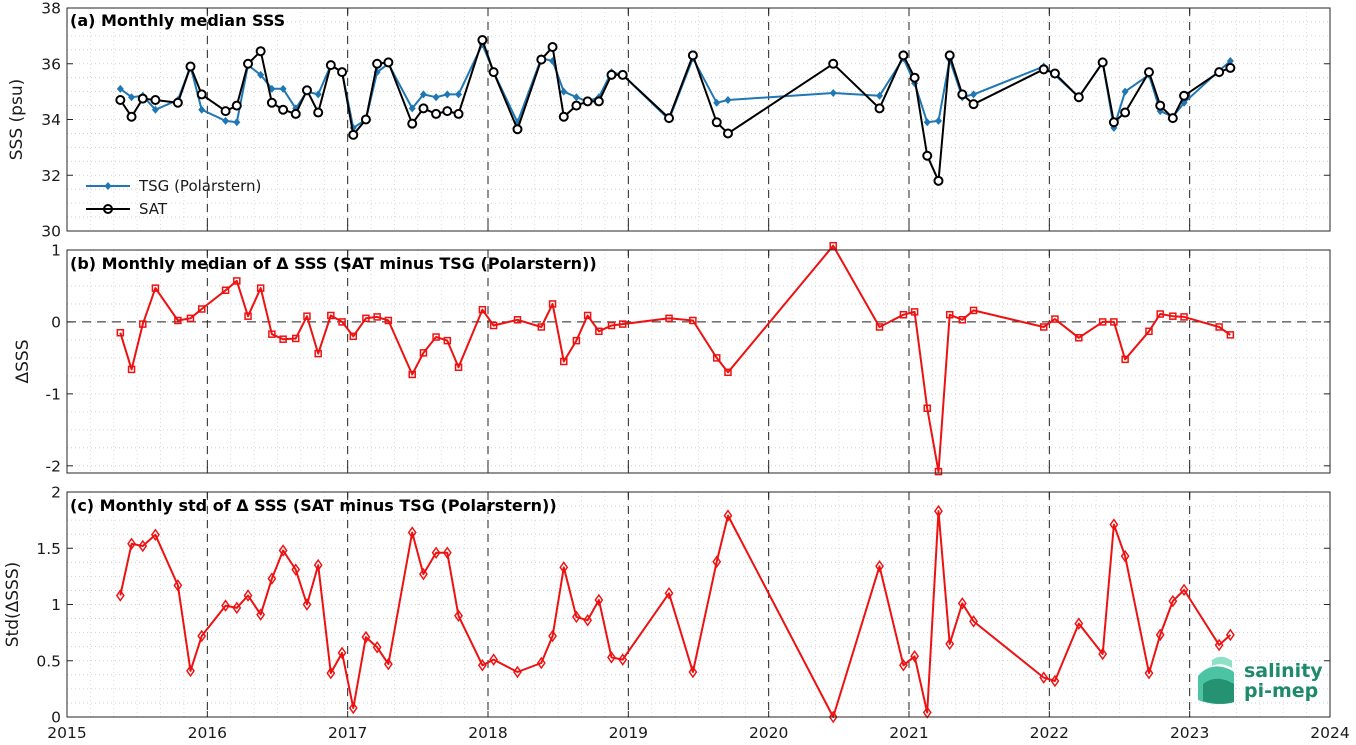  Describe the element at coordinates (1189, 733) in the screenshot. I see `xtick-label: 2023` at that location.